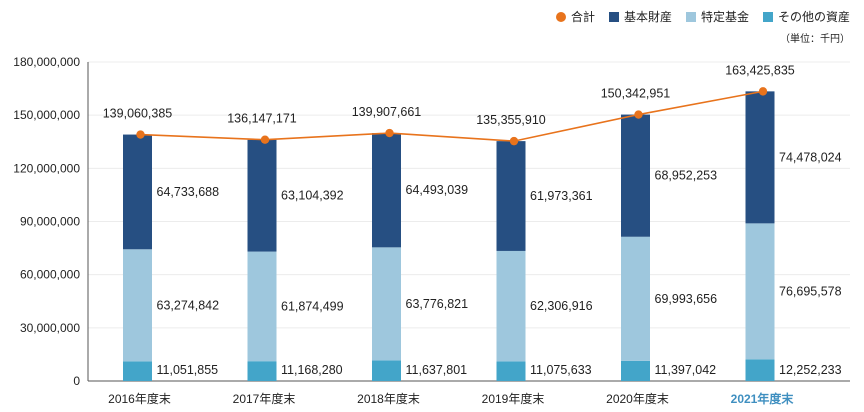 Image resolution: width=864 pixels, height=412 pixels. What do you see at coordinates (810, 370) in the screenshot?
I see `bar-value-label-other: 12,252,233` at bounding box center [810, 370].